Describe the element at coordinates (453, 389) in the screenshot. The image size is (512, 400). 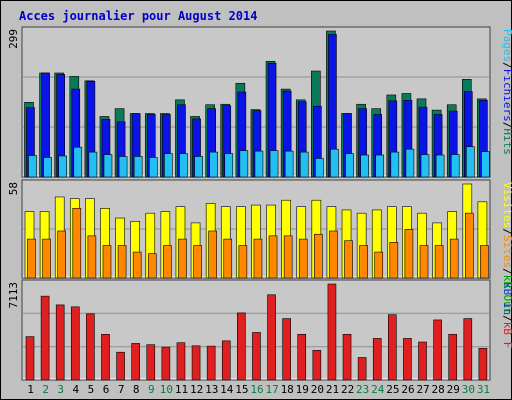
I see `x-tick-label: 29` at that location.